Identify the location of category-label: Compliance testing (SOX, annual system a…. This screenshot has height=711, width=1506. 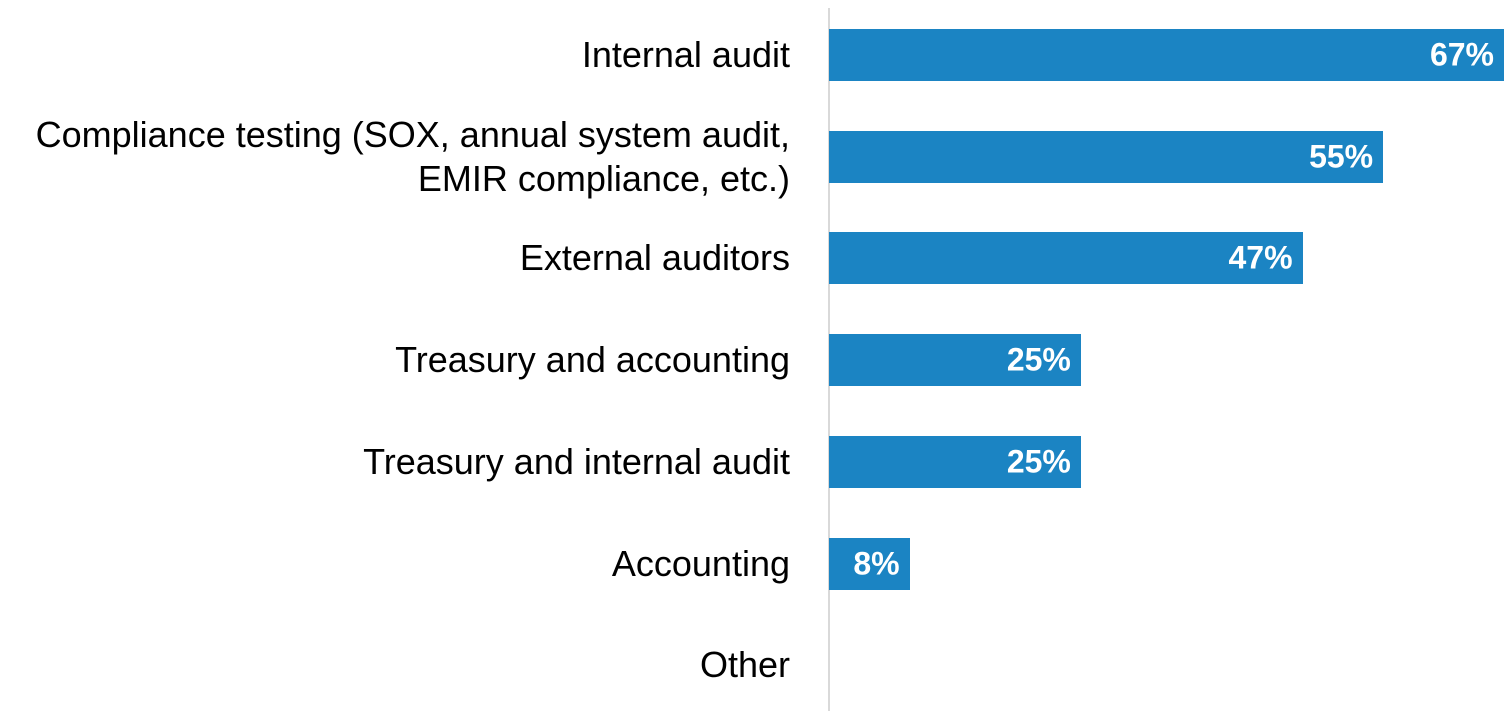
(412, 156).